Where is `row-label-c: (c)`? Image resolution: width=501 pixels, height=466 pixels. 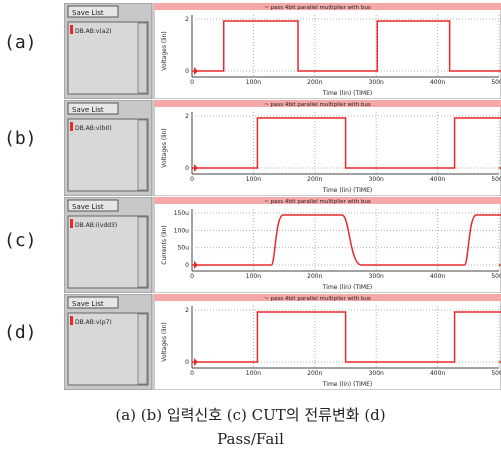
row-label-c: (c) is located at coordinates (20, 240).